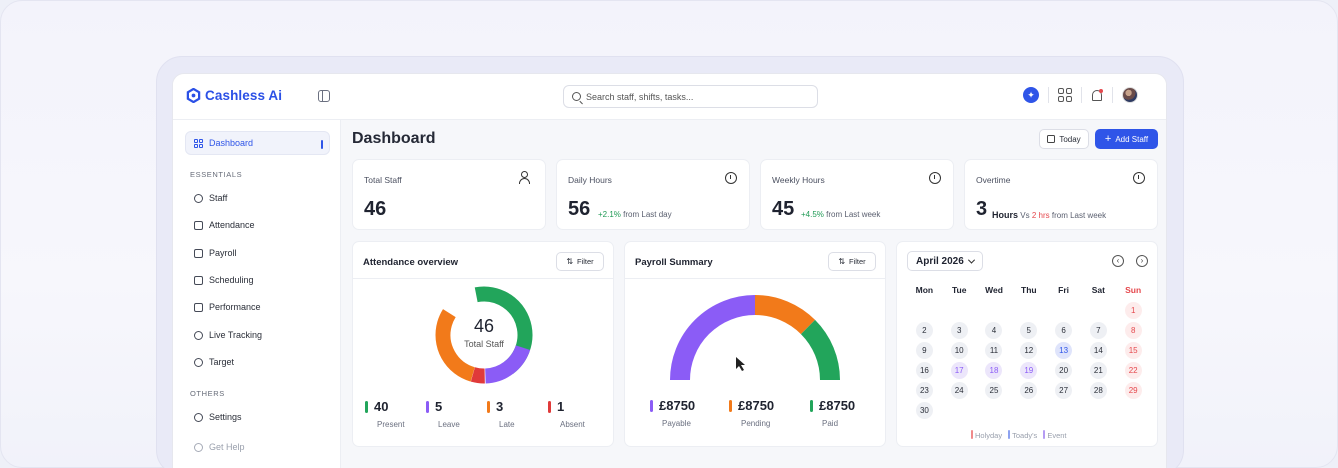 This screenshot has width=1338, height=468. Describe the element at coordinates (1031, 95) in the screenshot. I see `ai-assistant-icon: ✦` at that location.